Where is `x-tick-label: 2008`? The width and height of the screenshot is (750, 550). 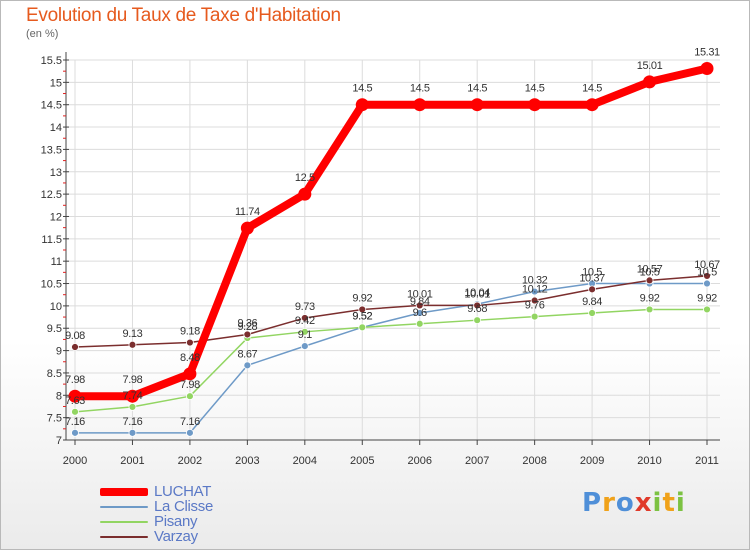
x-tick-label: 2008 is located at coordinates (534, 461).